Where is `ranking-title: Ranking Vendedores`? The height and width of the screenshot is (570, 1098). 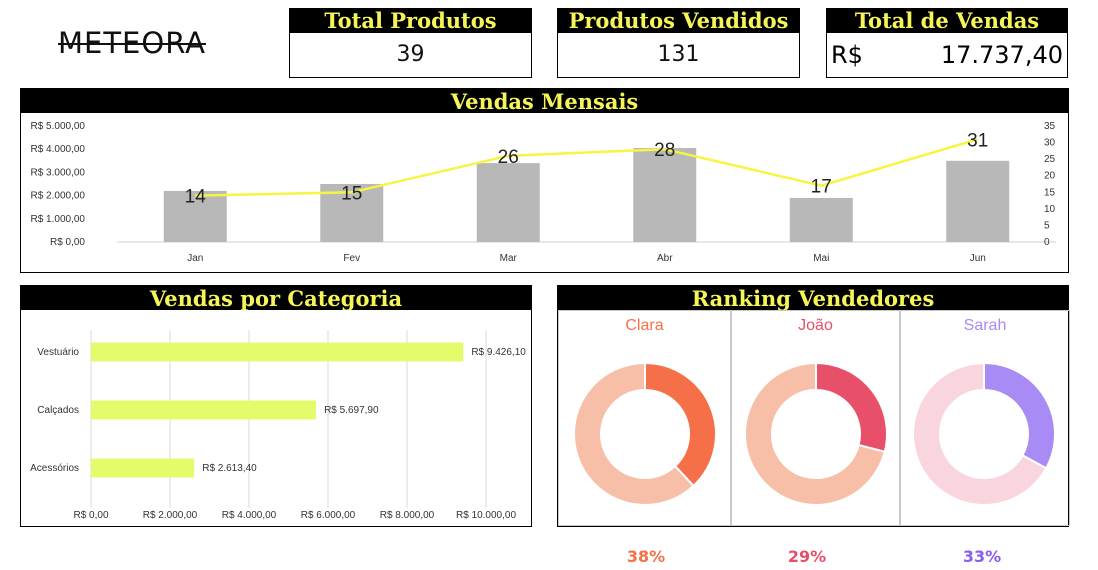
ranking-title: Ranking Vendedores is located at coordinates (813, 298).